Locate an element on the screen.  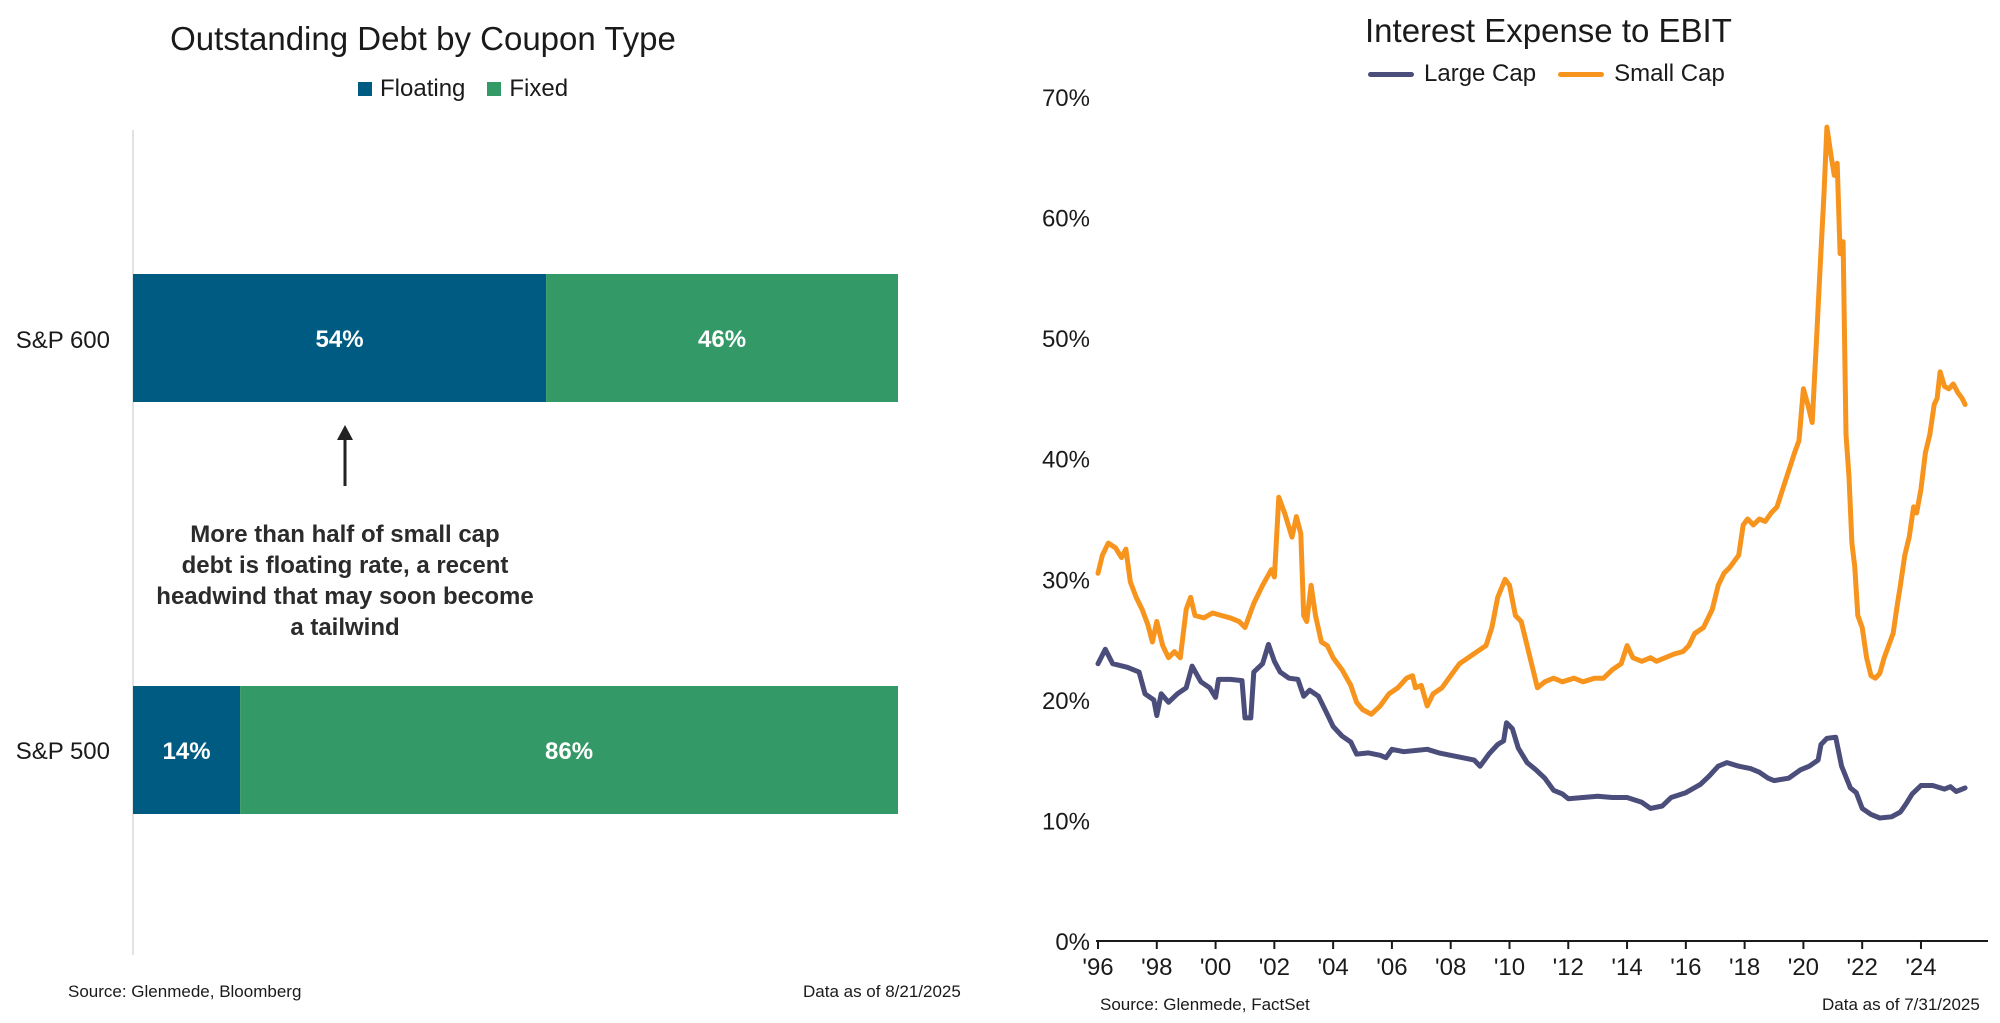
x-tick-label-4: '04 is located at coordinates (1332, 967).